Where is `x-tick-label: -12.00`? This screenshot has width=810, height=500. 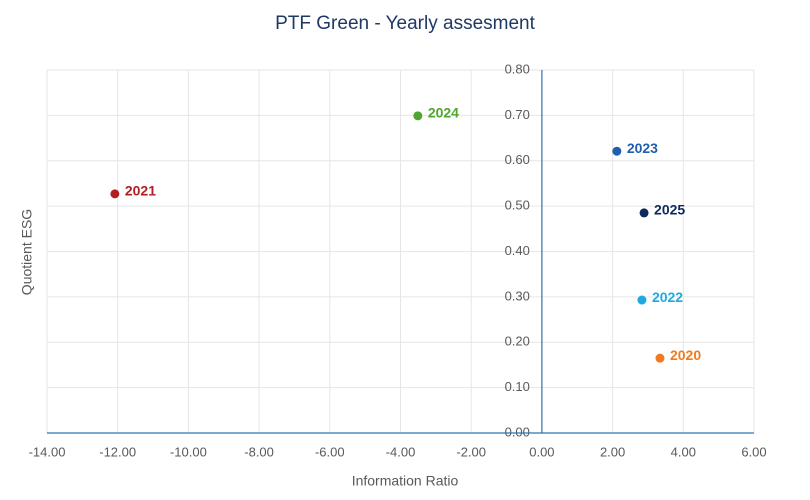
x-tick-label: -12.00 is located at coordinates (117, 451).